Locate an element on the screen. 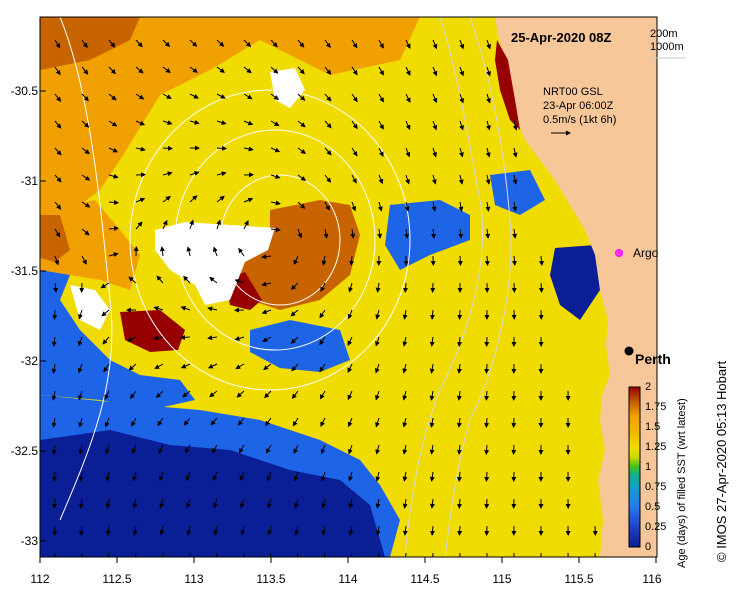 This screenshot has height=592, width=739. y-tick-label: -31 is located at coordinates (29, 181).